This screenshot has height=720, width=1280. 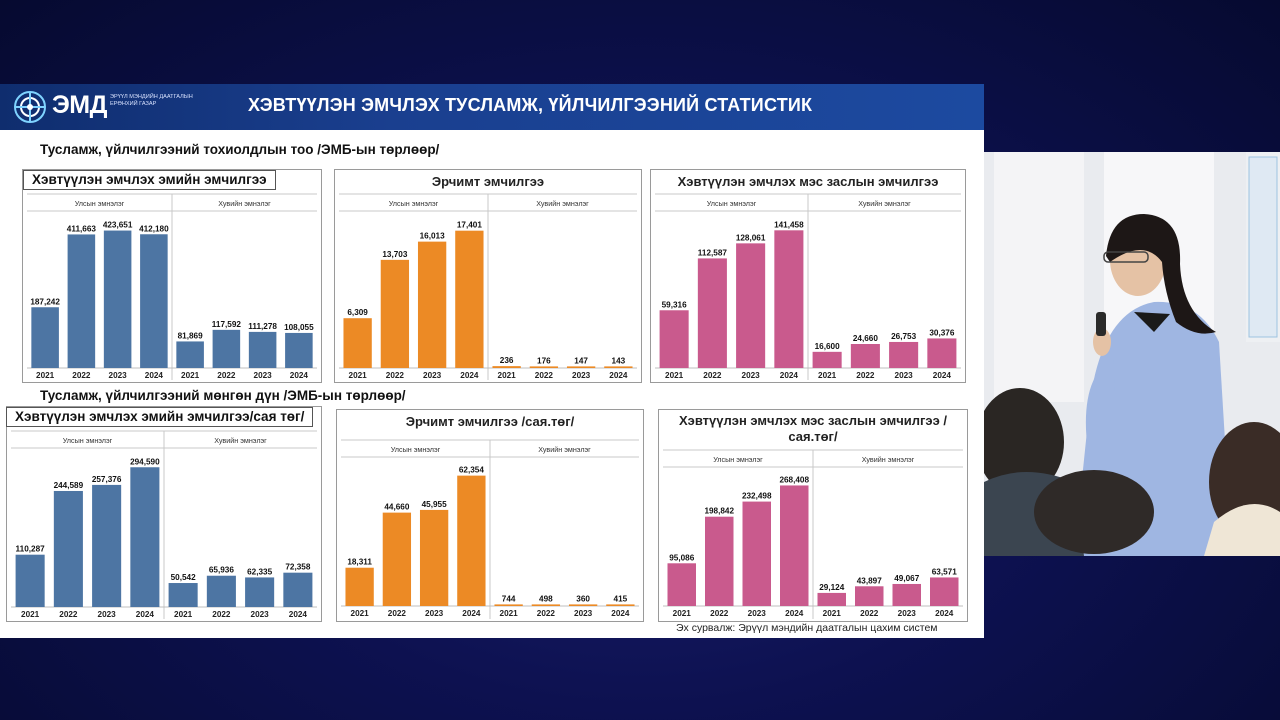 What do you see at coordinates (469, 225) in the screenshot?
I see `data-label: 17,401` at bounding box center [469, 225].